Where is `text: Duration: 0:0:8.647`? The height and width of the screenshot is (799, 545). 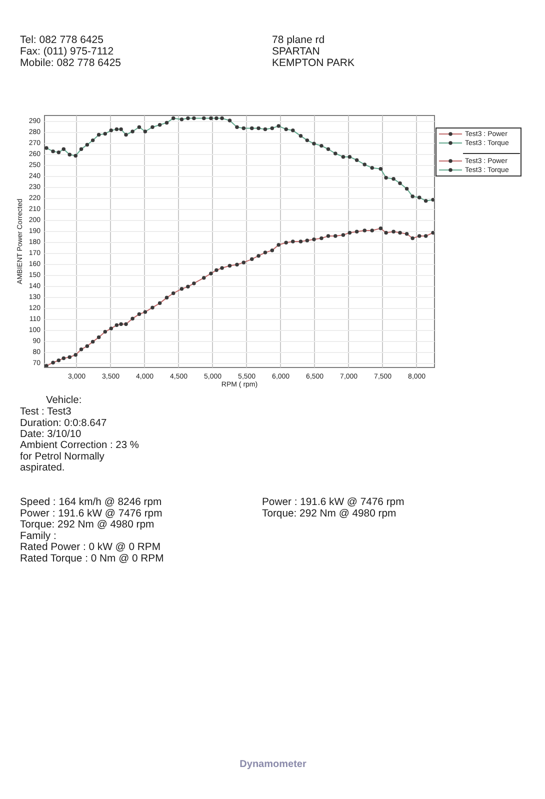 text: Duration: 0:0:8.647 is located at coordinates (63, 423).